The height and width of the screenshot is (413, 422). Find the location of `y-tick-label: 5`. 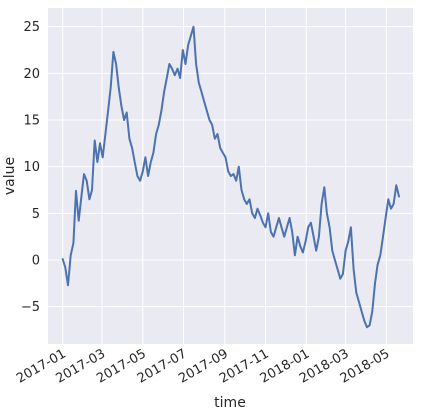

y-tick-label: 5 is located at coordinates (36, 214).